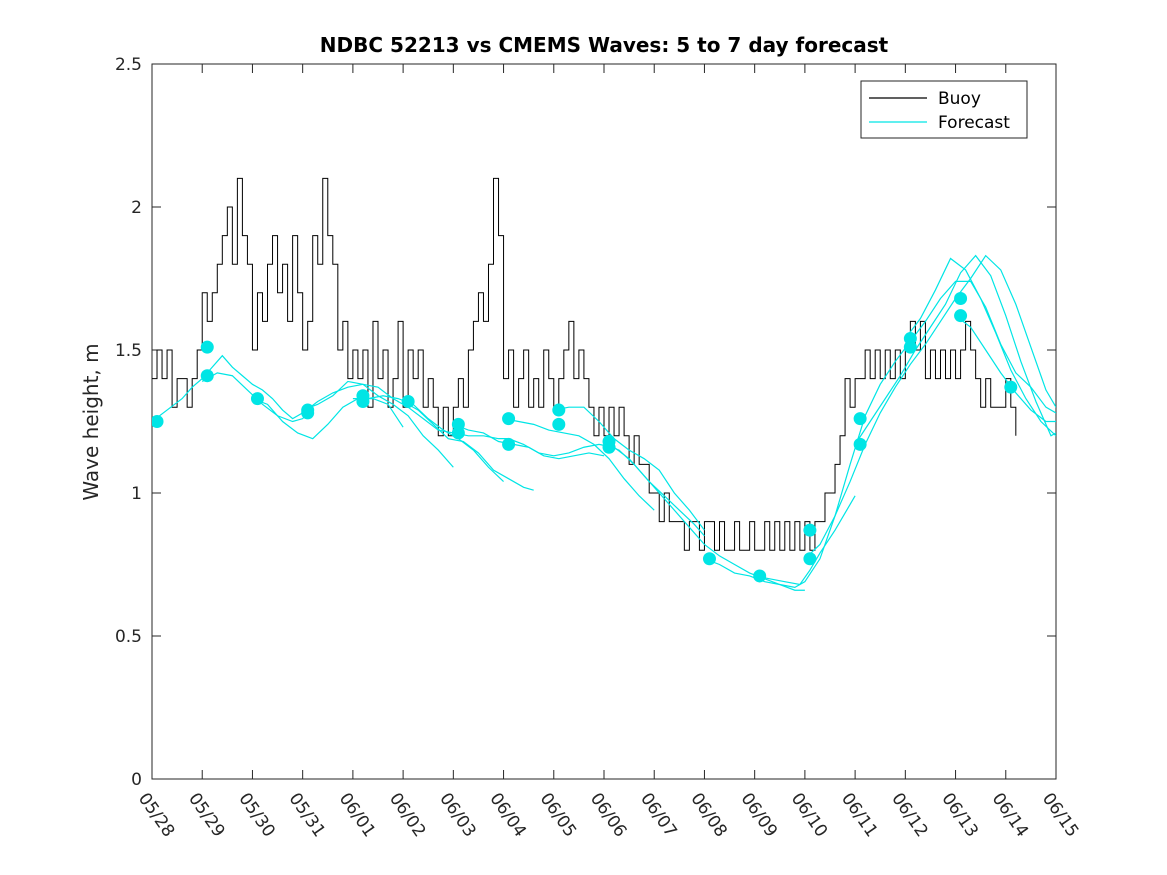 This screenshot has width=1167, height=875. Describe the element at coordinates (136, 208) in the screenshot. I see `y-tick-label: 2` at that location.